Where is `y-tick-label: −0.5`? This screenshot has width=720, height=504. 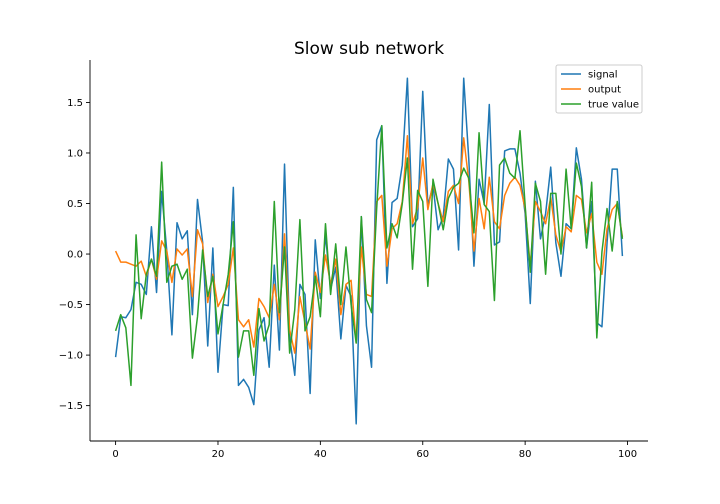 y-tick-label: −0.5 is located at coordinates (71, 305).